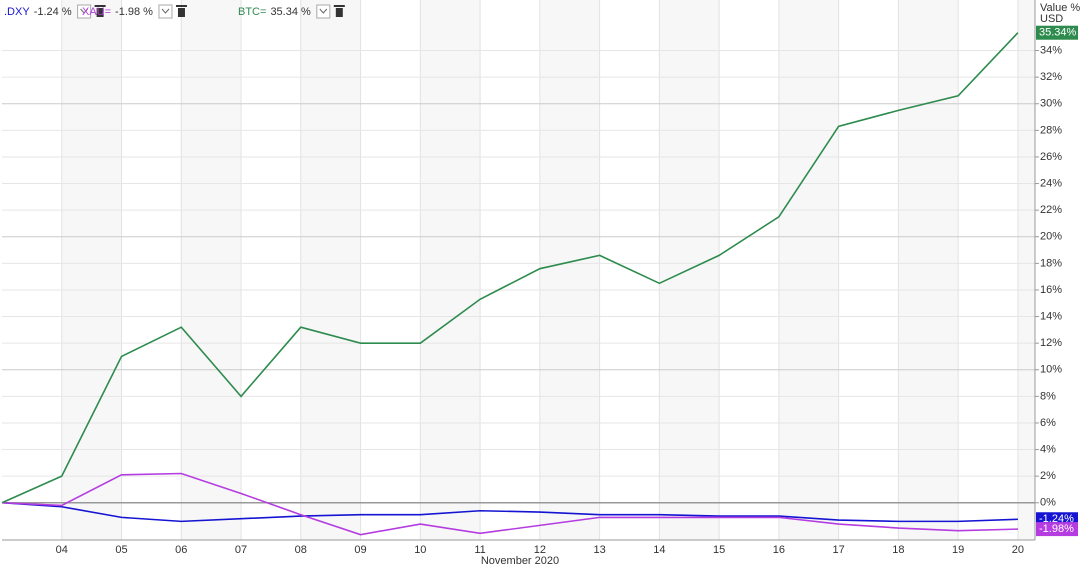 This screenshot has width=1080, height=574. I want to click on y-tick-label: 22%, so click(1051, 210).